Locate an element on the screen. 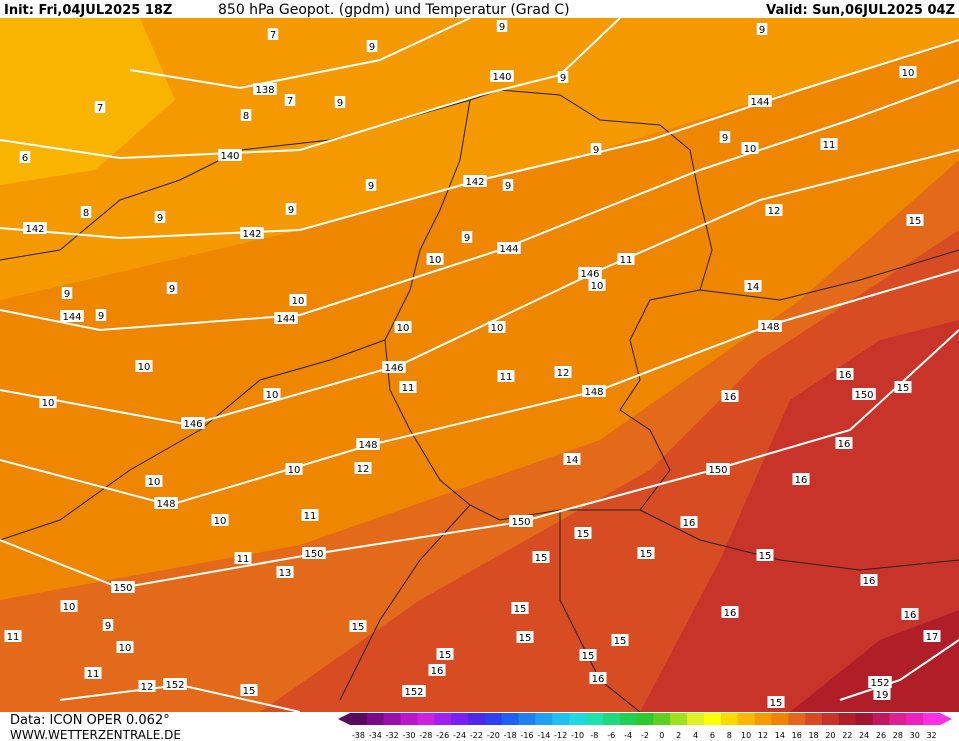 The width and height of the screenshot is (959, 741). legend-tick-label: 14 is located at coordinates (780, 735).